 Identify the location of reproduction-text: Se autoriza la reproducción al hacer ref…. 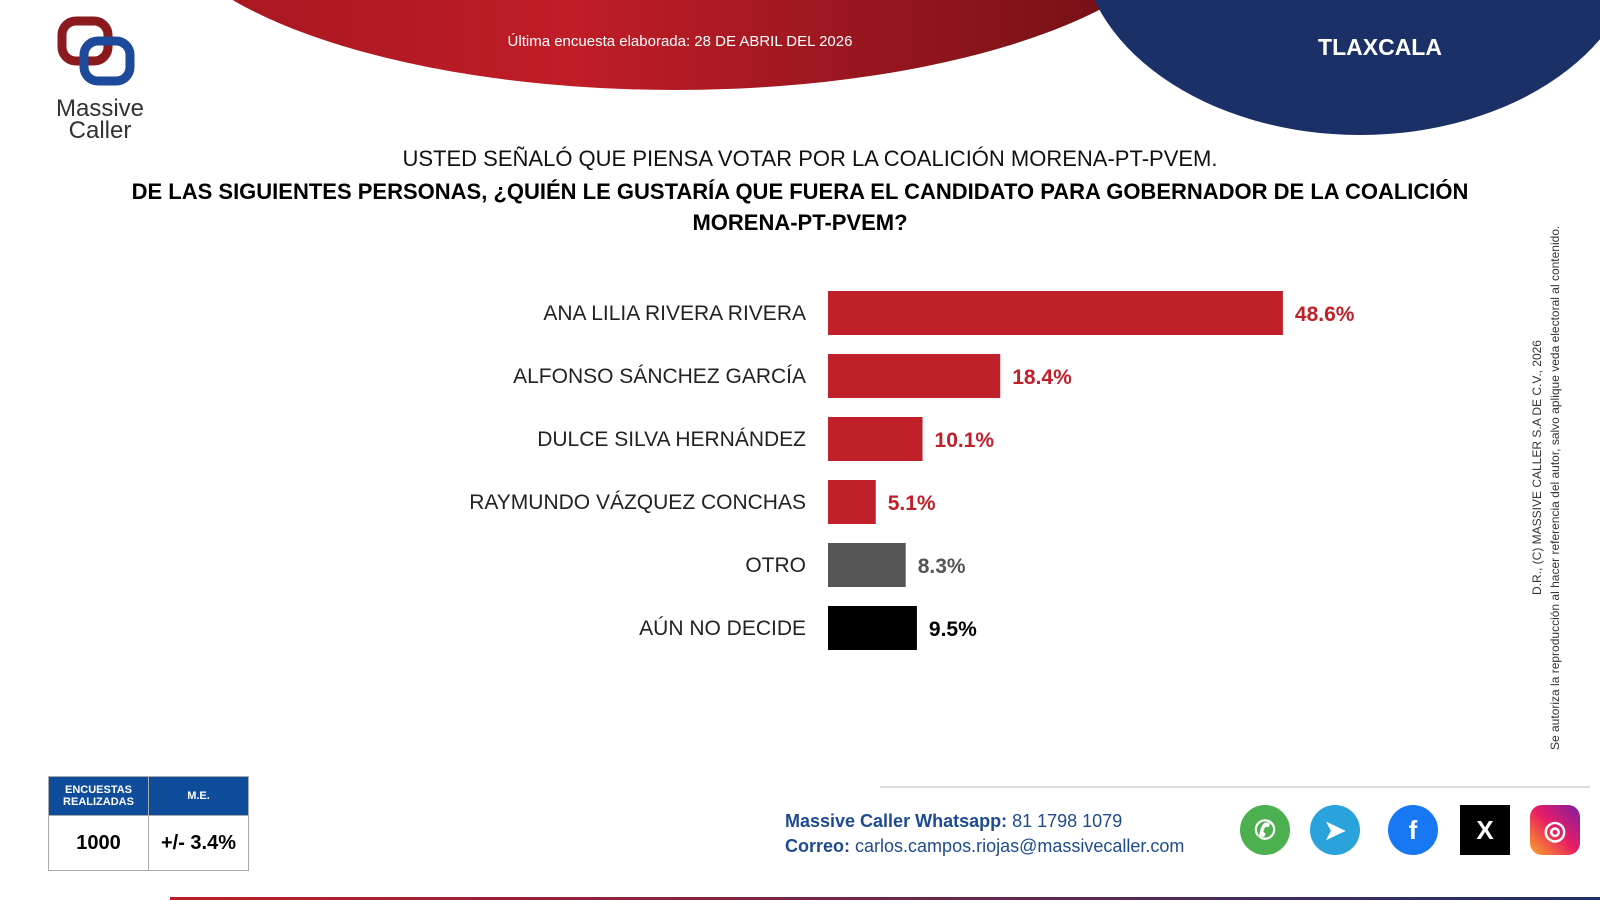
(1555, 487).